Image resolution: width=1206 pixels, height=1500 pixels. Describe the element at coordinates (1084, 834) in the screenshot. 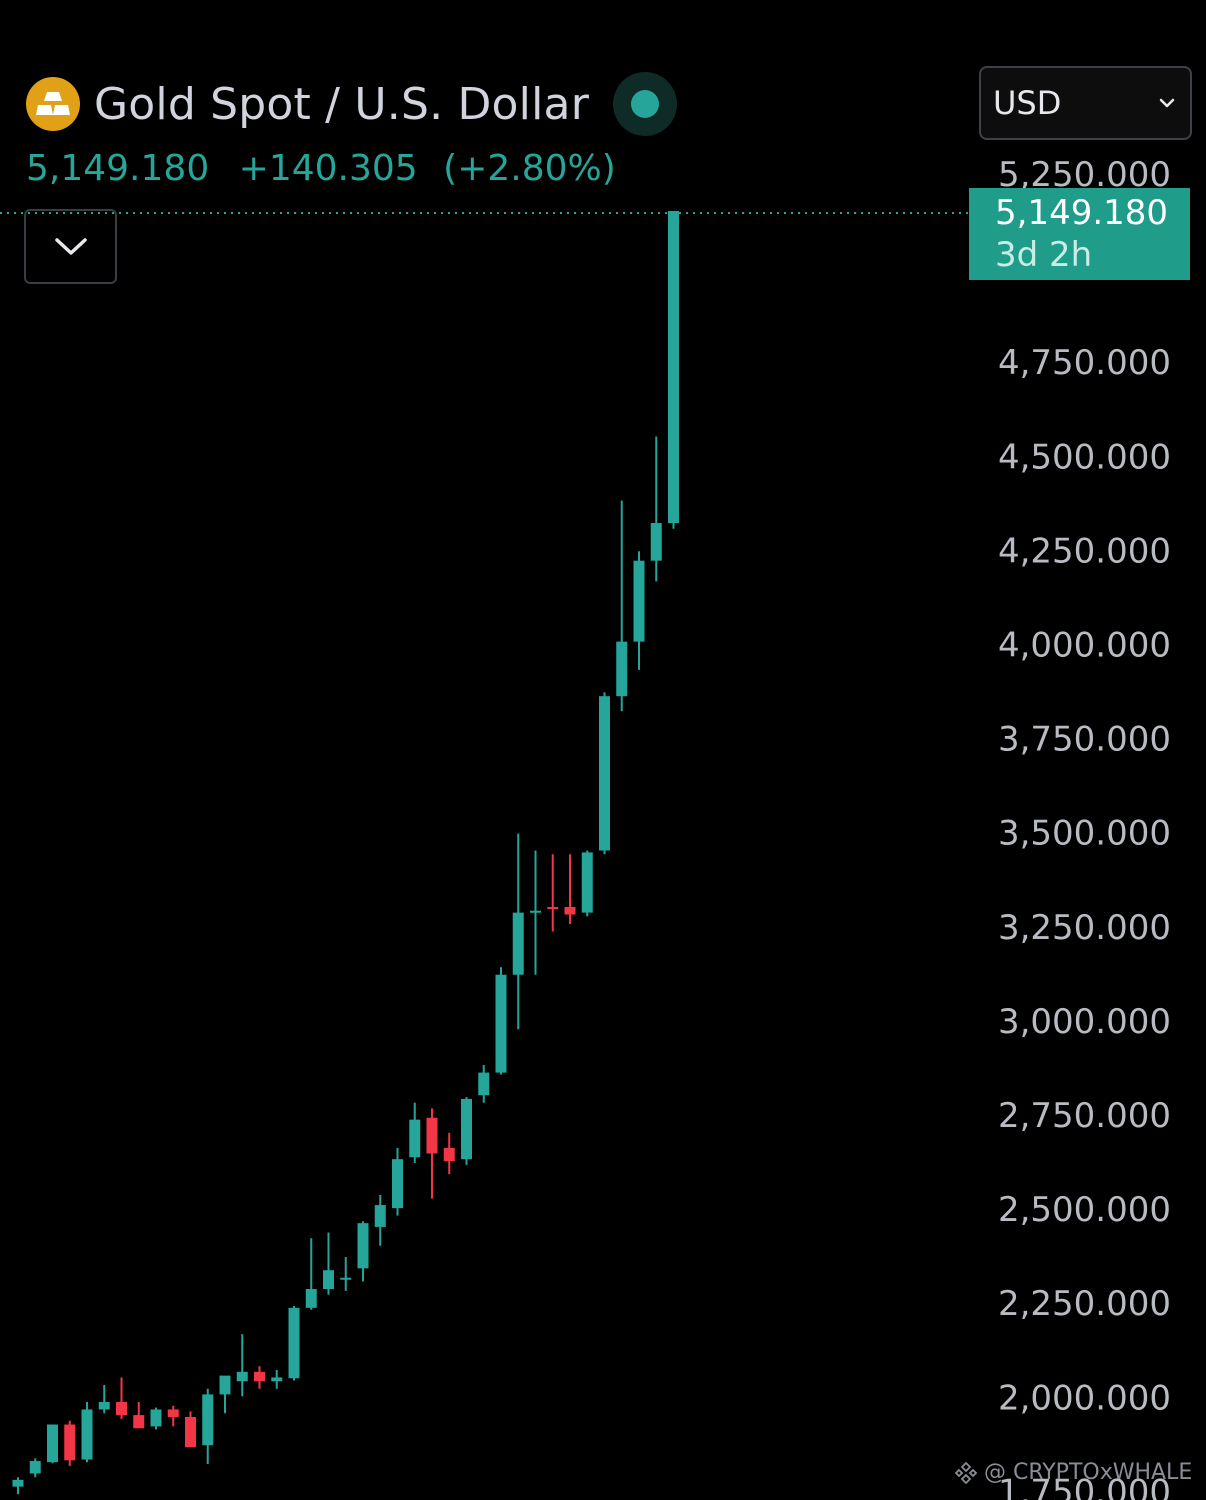

I see `y-tick-label: 3,500.000` at that location.